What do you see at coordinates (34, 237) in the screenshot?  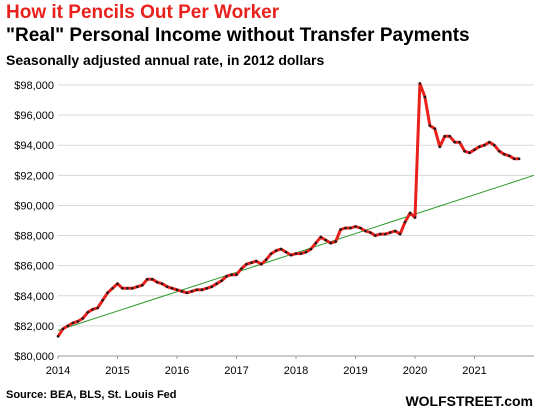 I see `y-tick-label: $88,000` at bounding box center [34, 237].